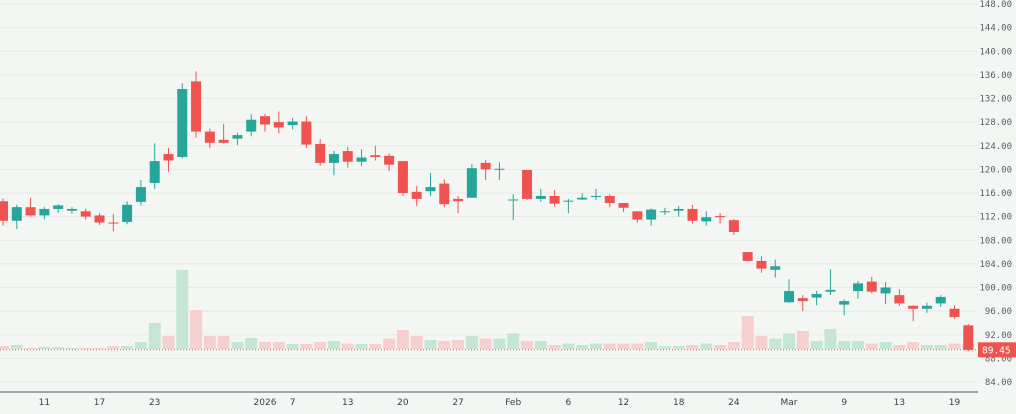 The height and width of the screenshot is (414, 1016). I want to click on y-tick-label: 144.00, so click(995, 29).